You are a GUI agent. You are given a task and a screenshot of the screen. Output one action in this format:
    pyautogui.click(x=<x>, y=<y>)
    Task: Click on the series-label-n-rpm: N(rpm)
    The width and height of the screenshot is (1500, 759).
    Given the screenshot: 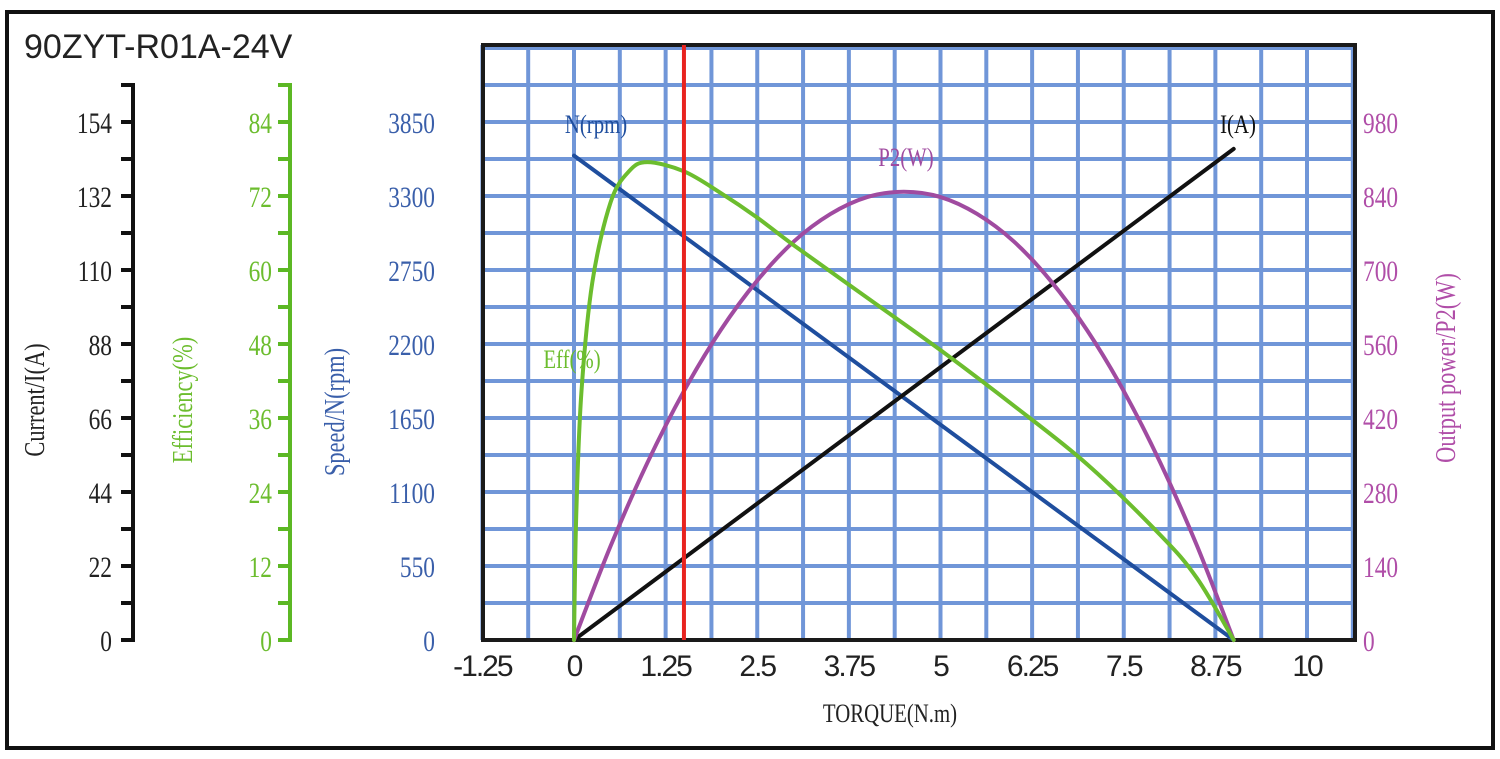 What is the action you would take?
    pyautogui.click(x=596, y=125)
    